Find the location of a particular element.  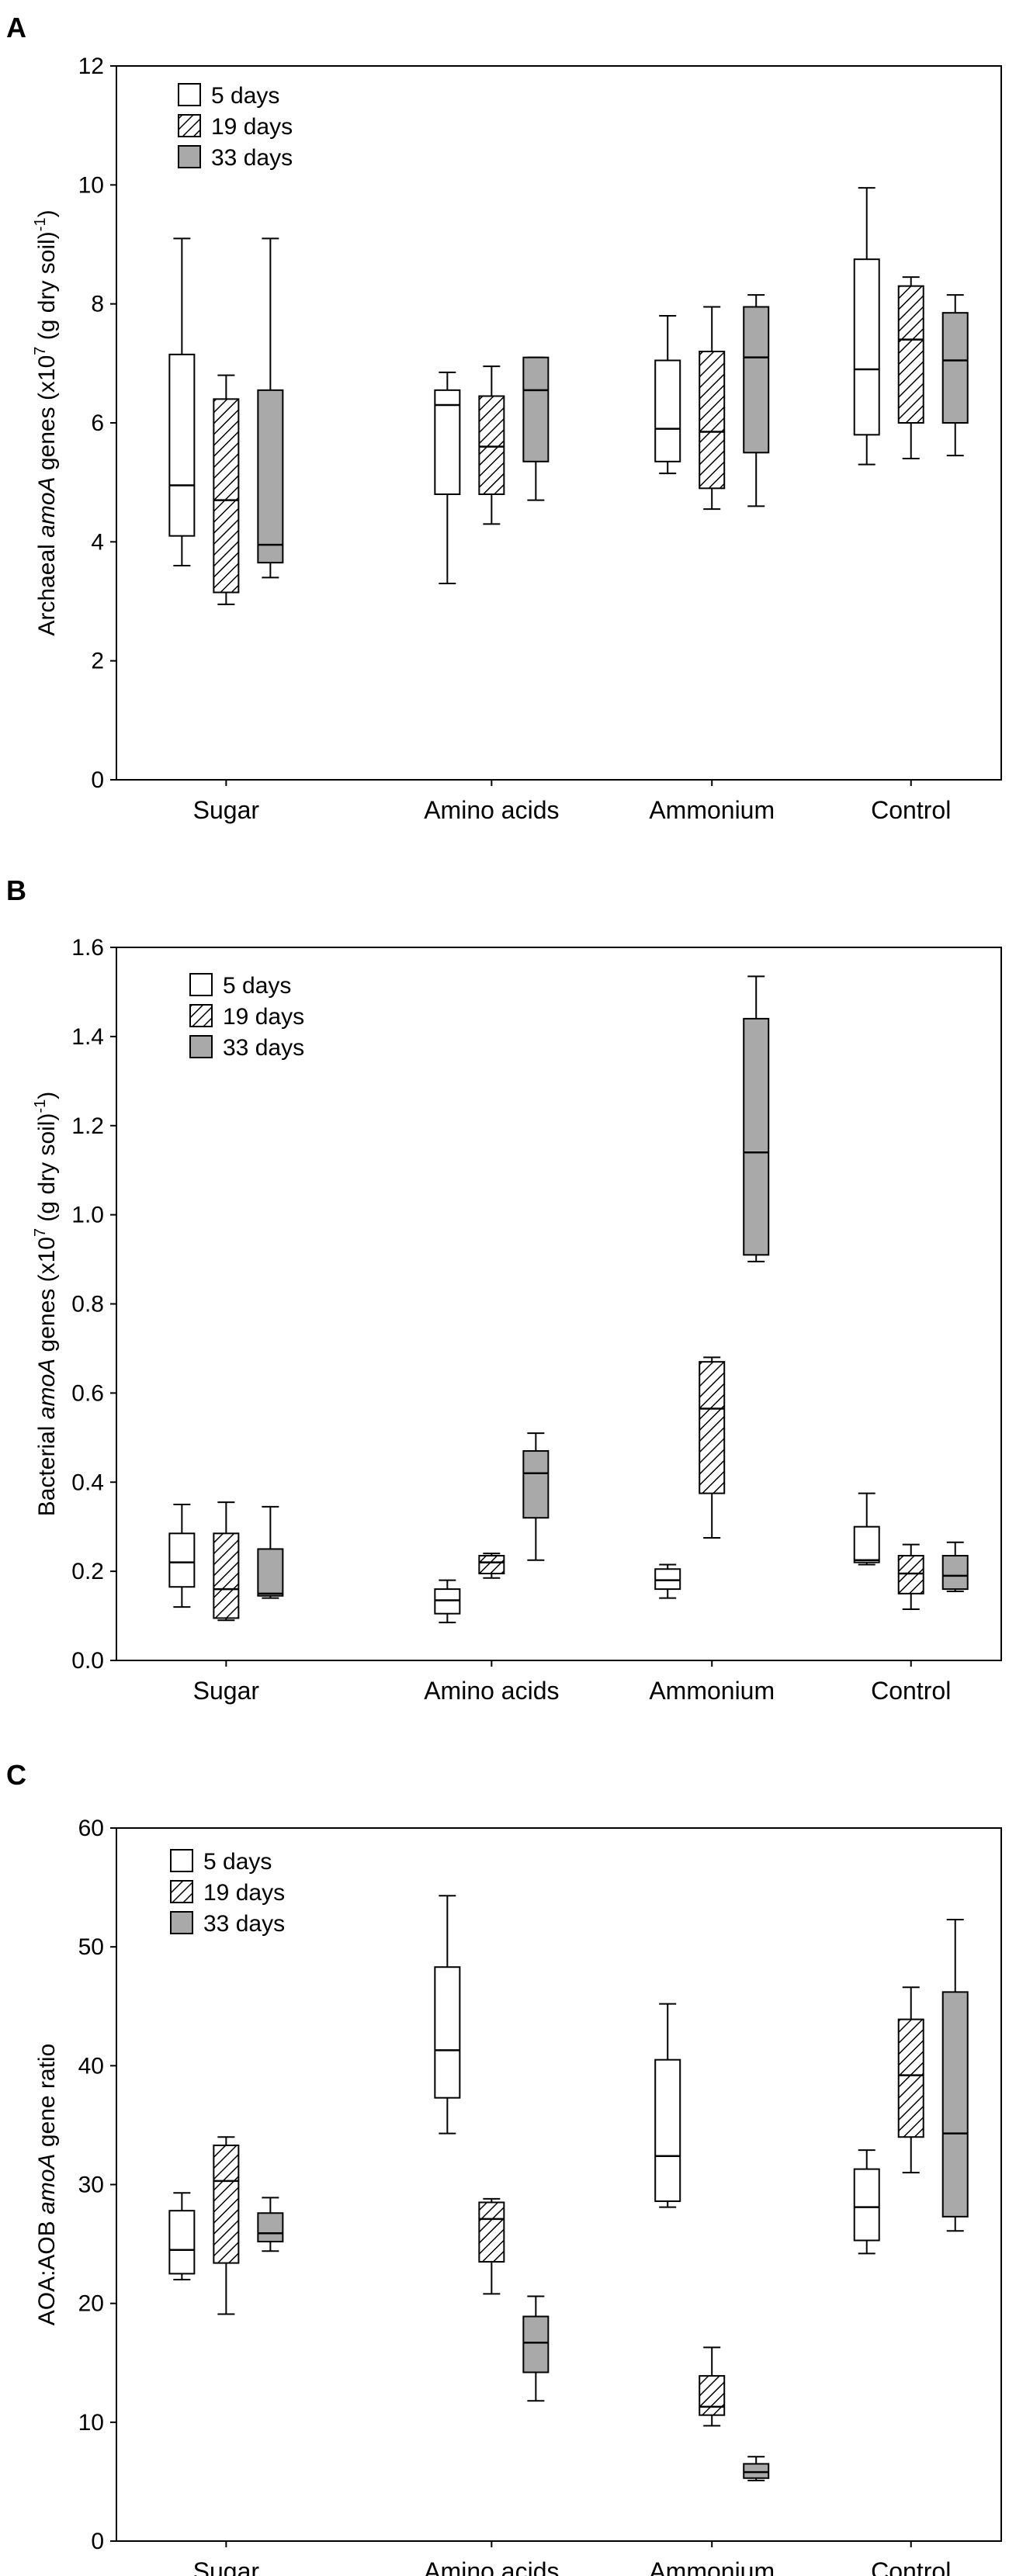

y-tick-label: 10 is located at coordinates (91, 2423).